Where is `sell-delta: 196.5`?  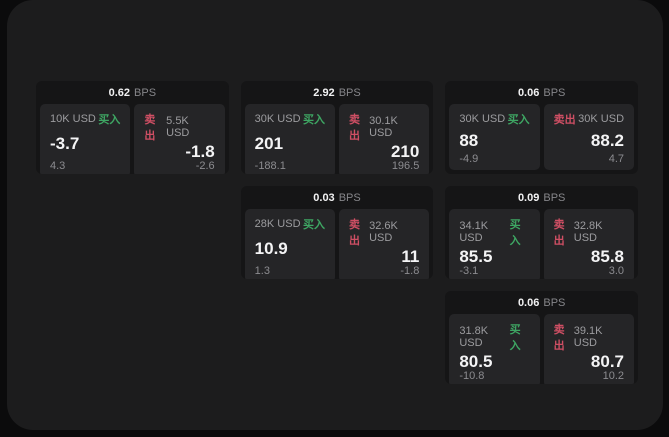
sell-delta: 196.5 is located at coordinates (405, 166).